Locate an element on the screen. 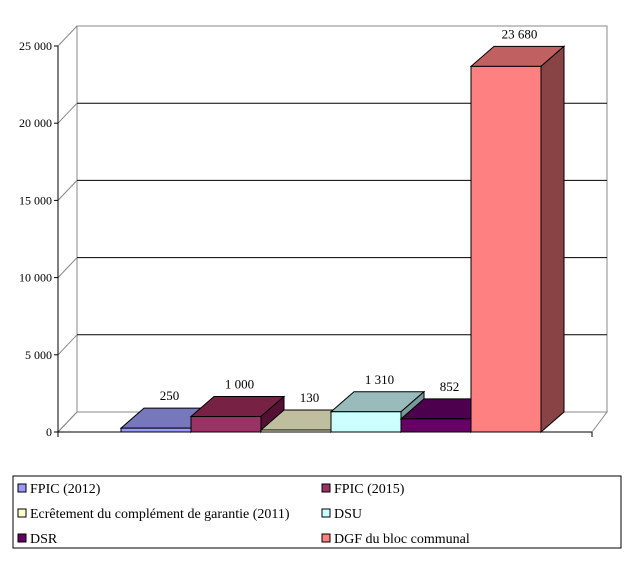 This screenshot has width=634, height=561. legend-label: FPIC (2012) is located at coordinates (65, 489).